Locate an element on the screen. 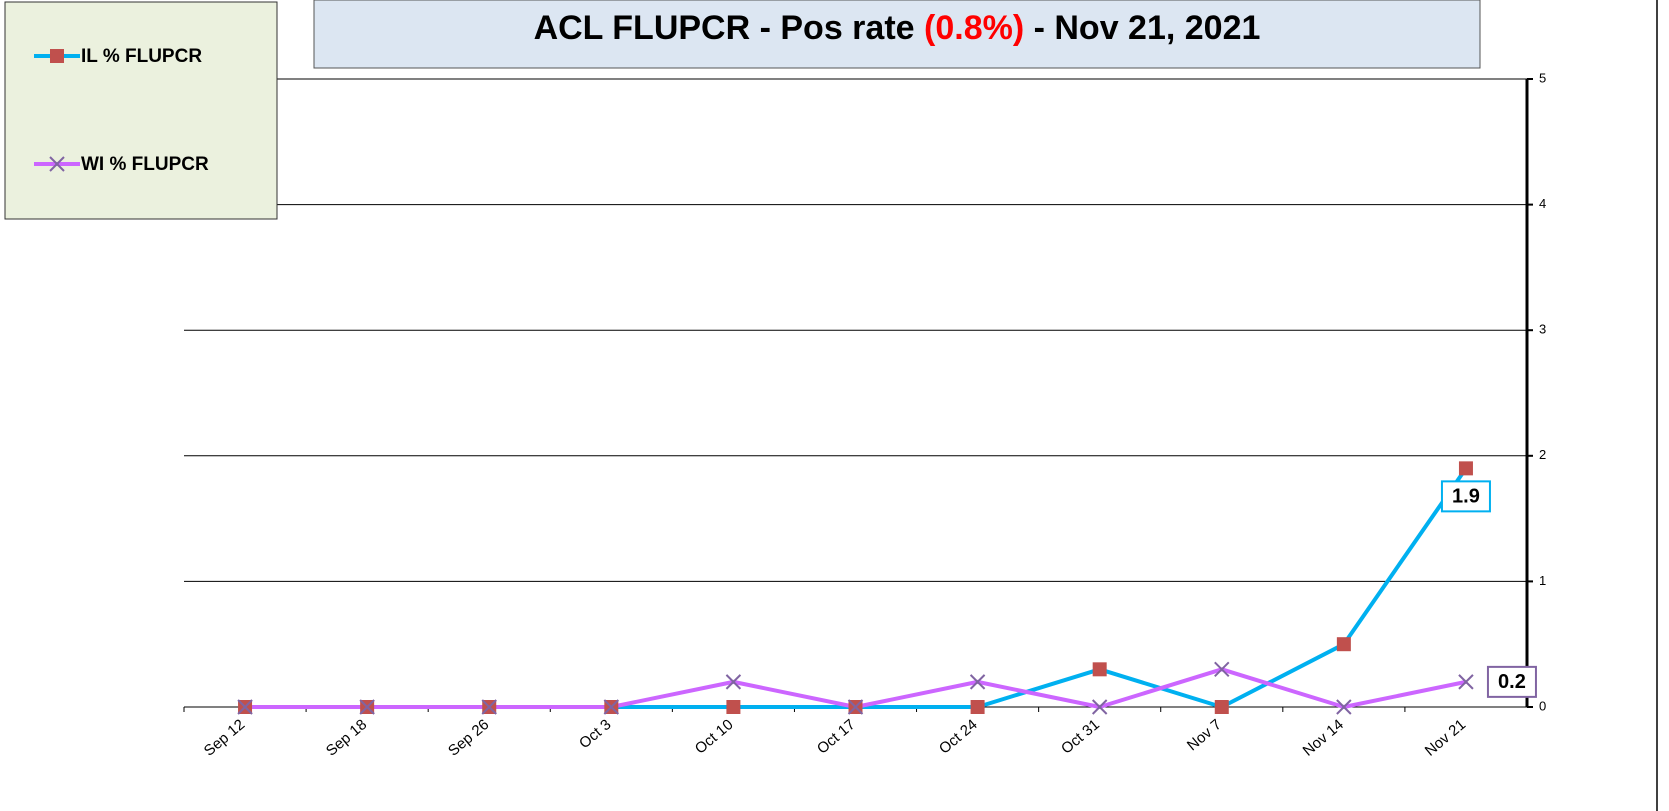 The width and height of the screenshot is (1669, 811). x-tick-label: Oct 24 is located at coordinates (958, 736).